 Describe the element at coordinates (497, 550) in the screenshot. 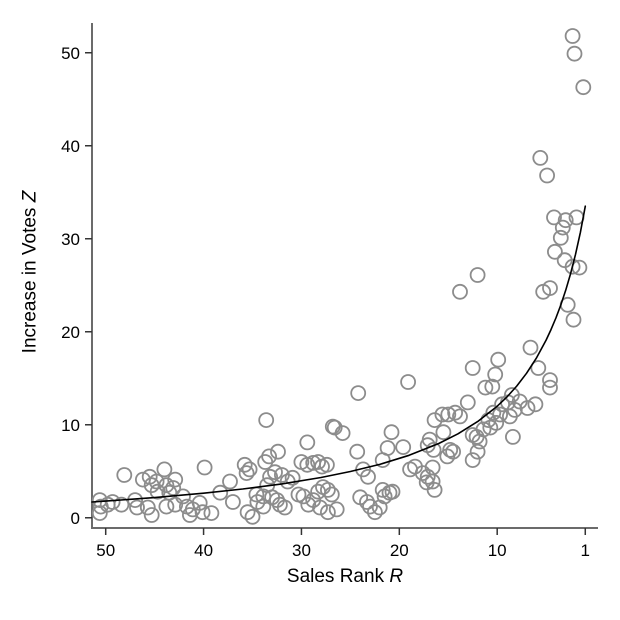

I see `x-tick-label: 10` at that location.